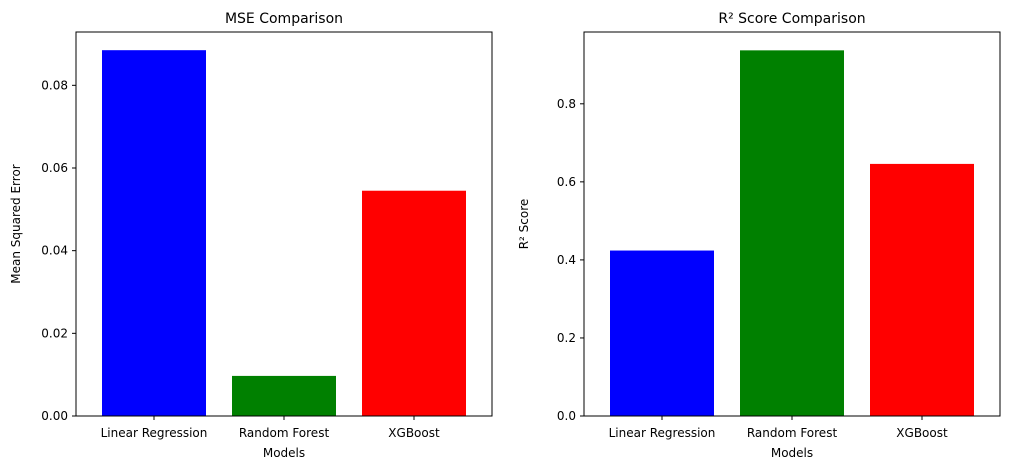 The height and width of the screenshot is (469, 1010). Describe the element at coordinates (54, 251) in the screenshot. I see `y-tick-label: 0.04` at that location.